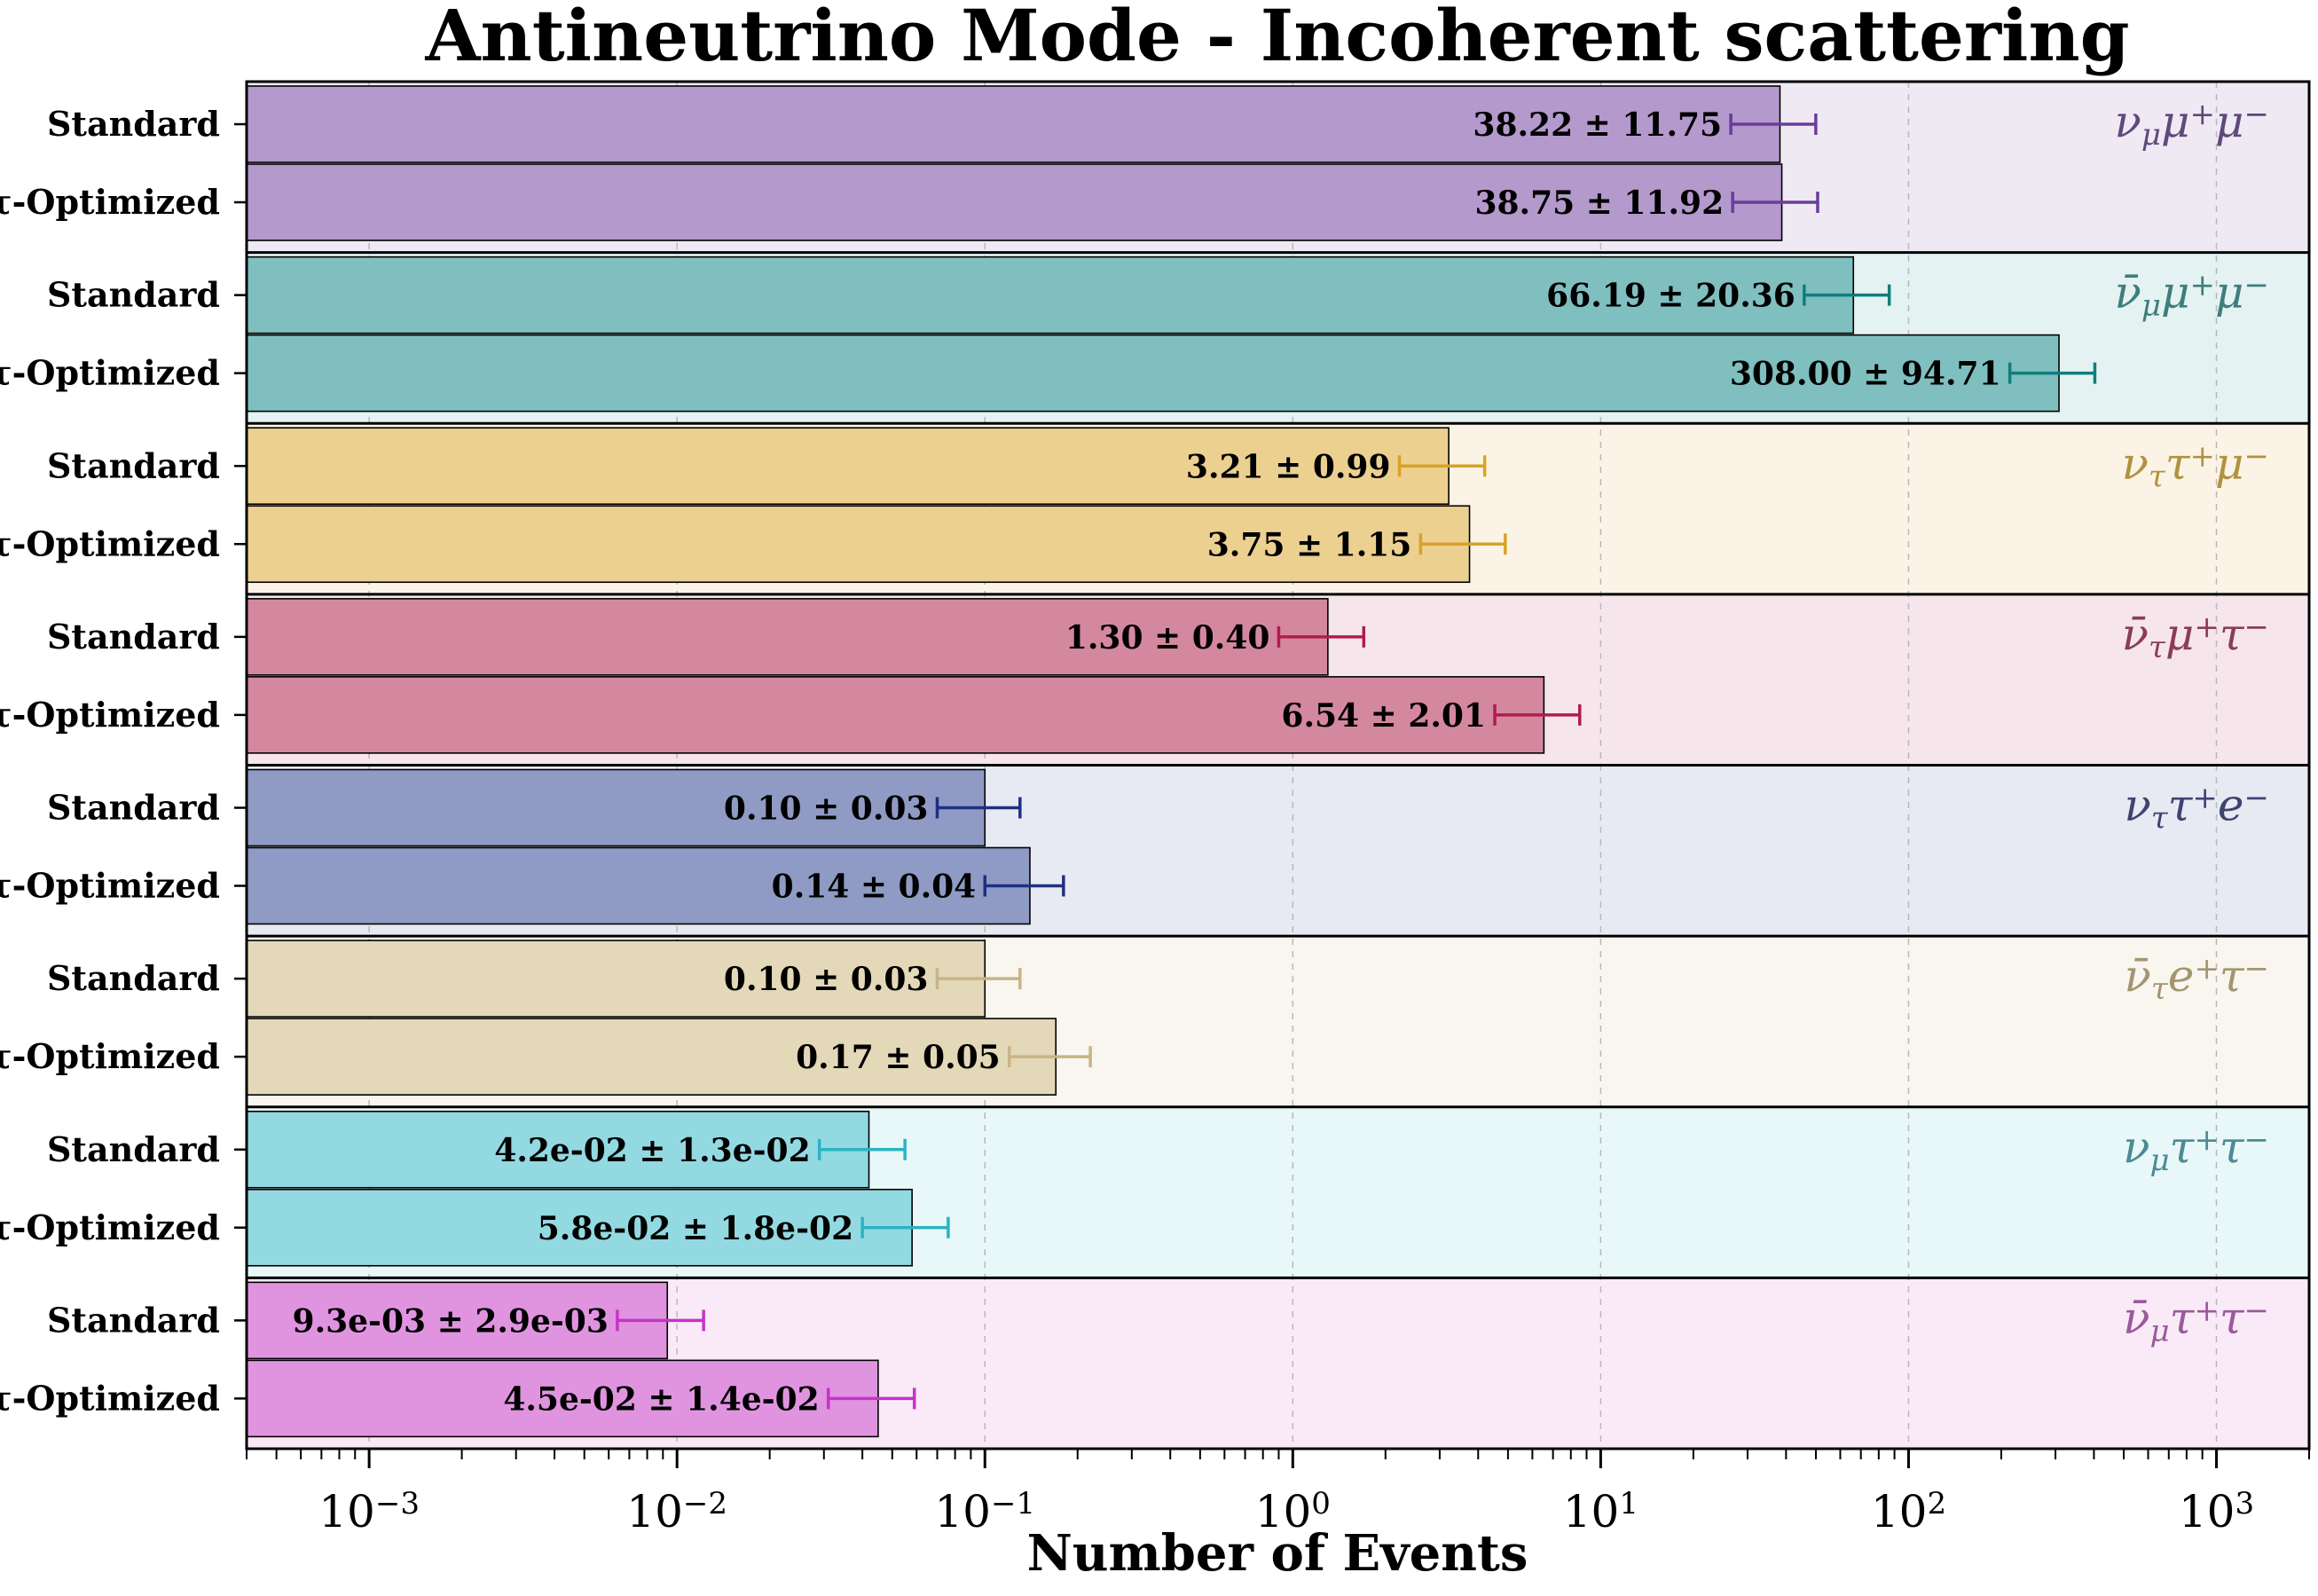 The height and width of the screenshot is (1596, 2318). I want to click on x-tick-label-4: 100, so click(1293, 1511).